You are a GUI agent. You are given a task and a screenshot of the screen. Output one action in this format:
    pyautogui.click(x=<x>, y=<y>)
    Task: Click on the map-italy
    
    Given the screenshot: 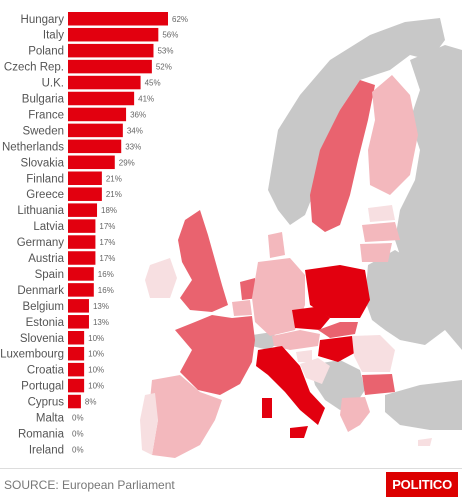 What is the action you would take?
    pyautogui.click(x=290, y=385)
    